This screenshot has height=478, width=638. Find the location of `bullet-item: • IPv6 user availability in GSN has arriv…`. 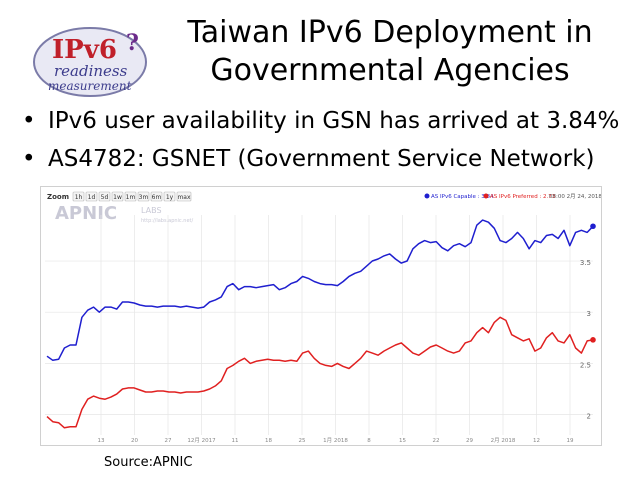

bullet-item: • IPv6 user availability in GSN has arriv… is located at coordinates (322, 121).